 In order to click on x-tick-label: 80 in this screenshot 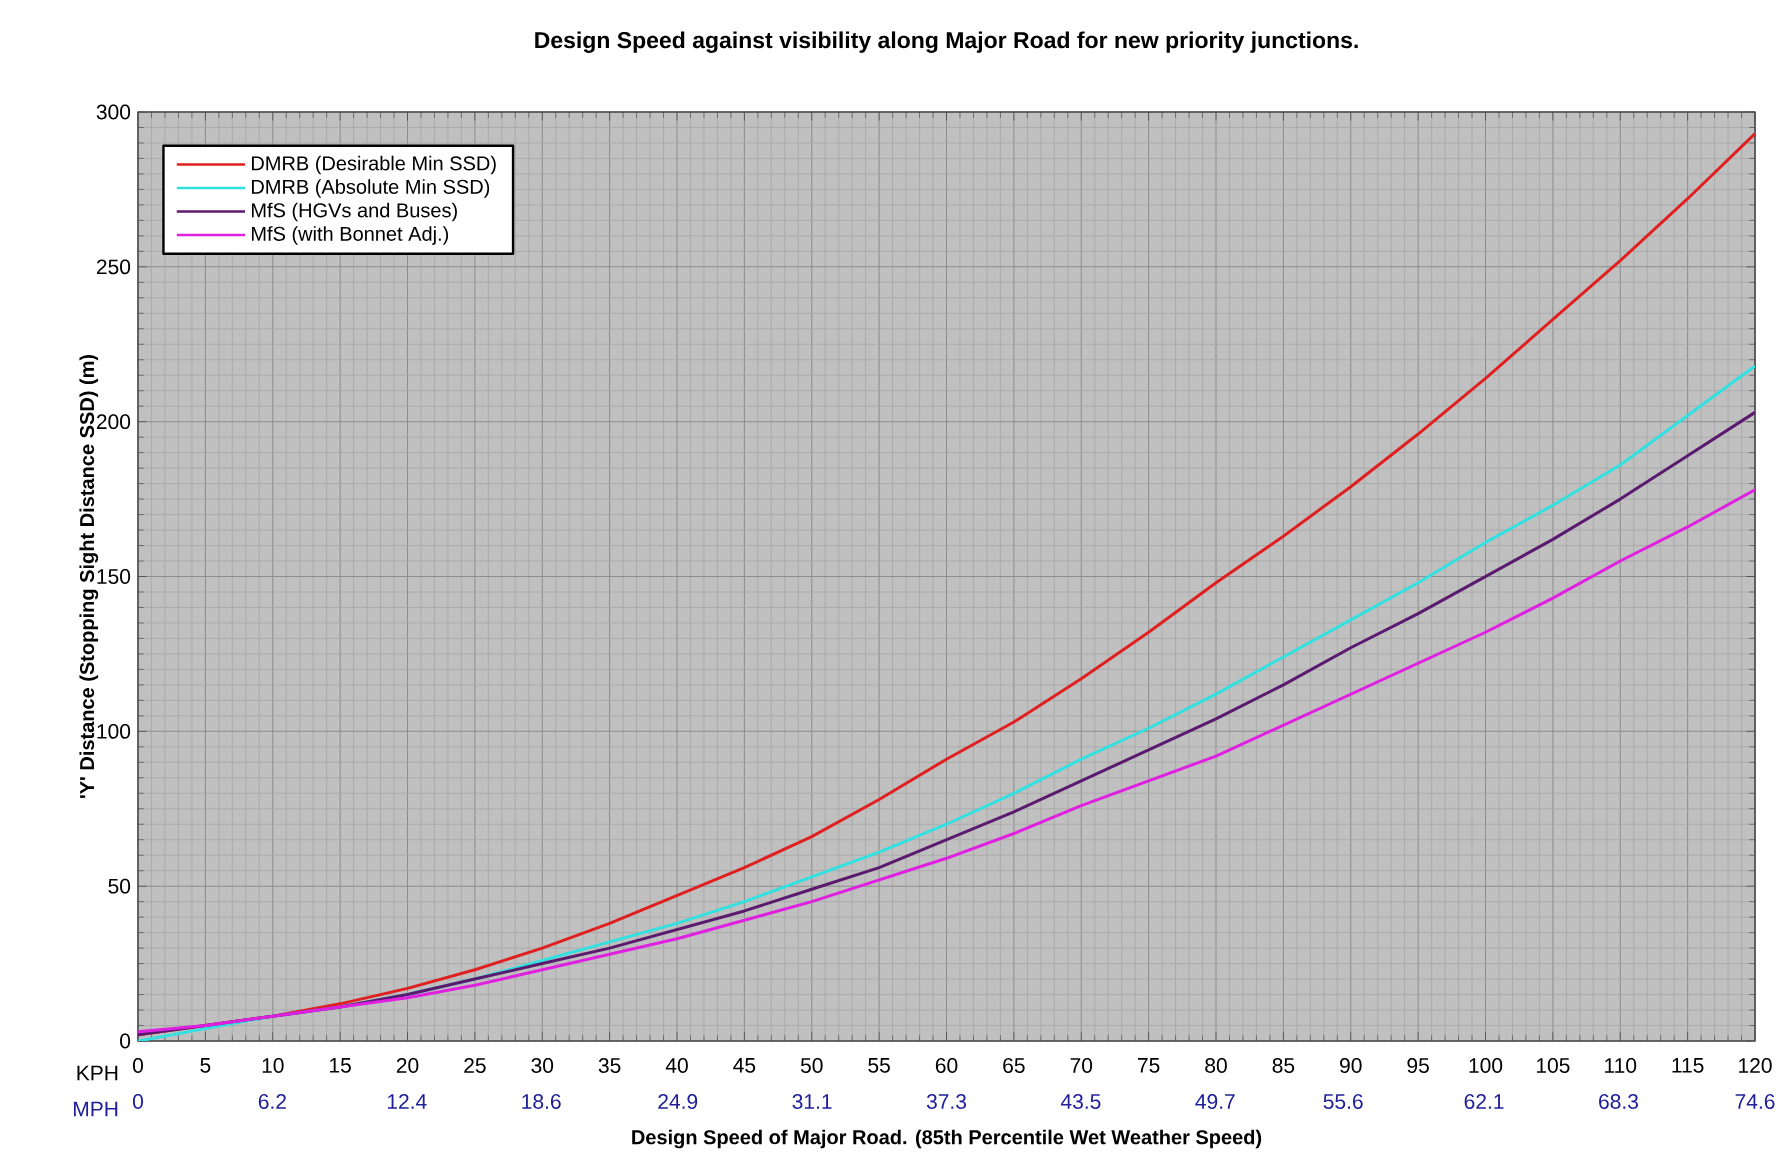, I will do `click(1216, 1065)`.